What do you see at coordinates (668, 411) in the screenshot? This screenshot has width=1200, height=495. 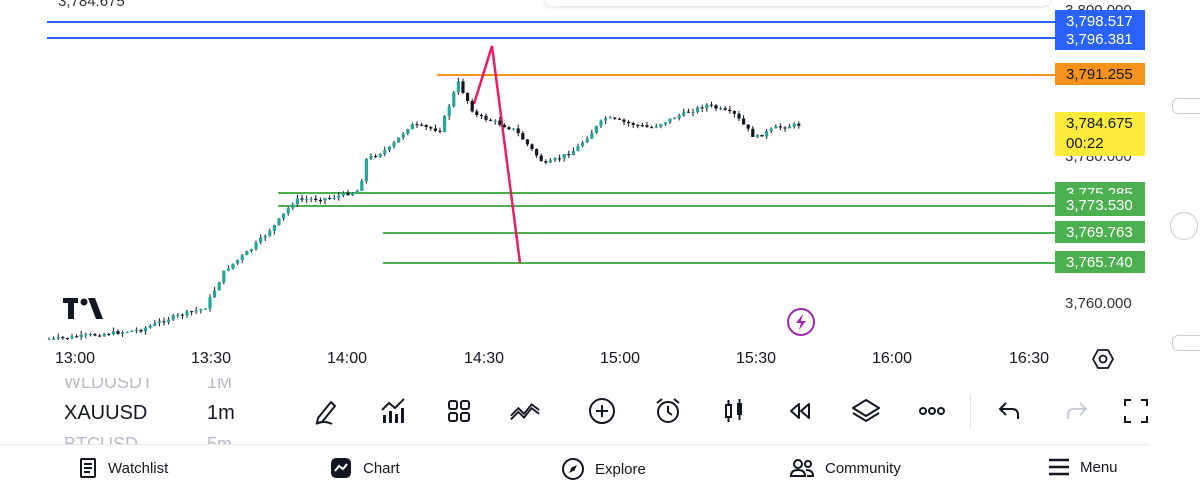 I see `alert-icon` at bounding box center [668, 411].